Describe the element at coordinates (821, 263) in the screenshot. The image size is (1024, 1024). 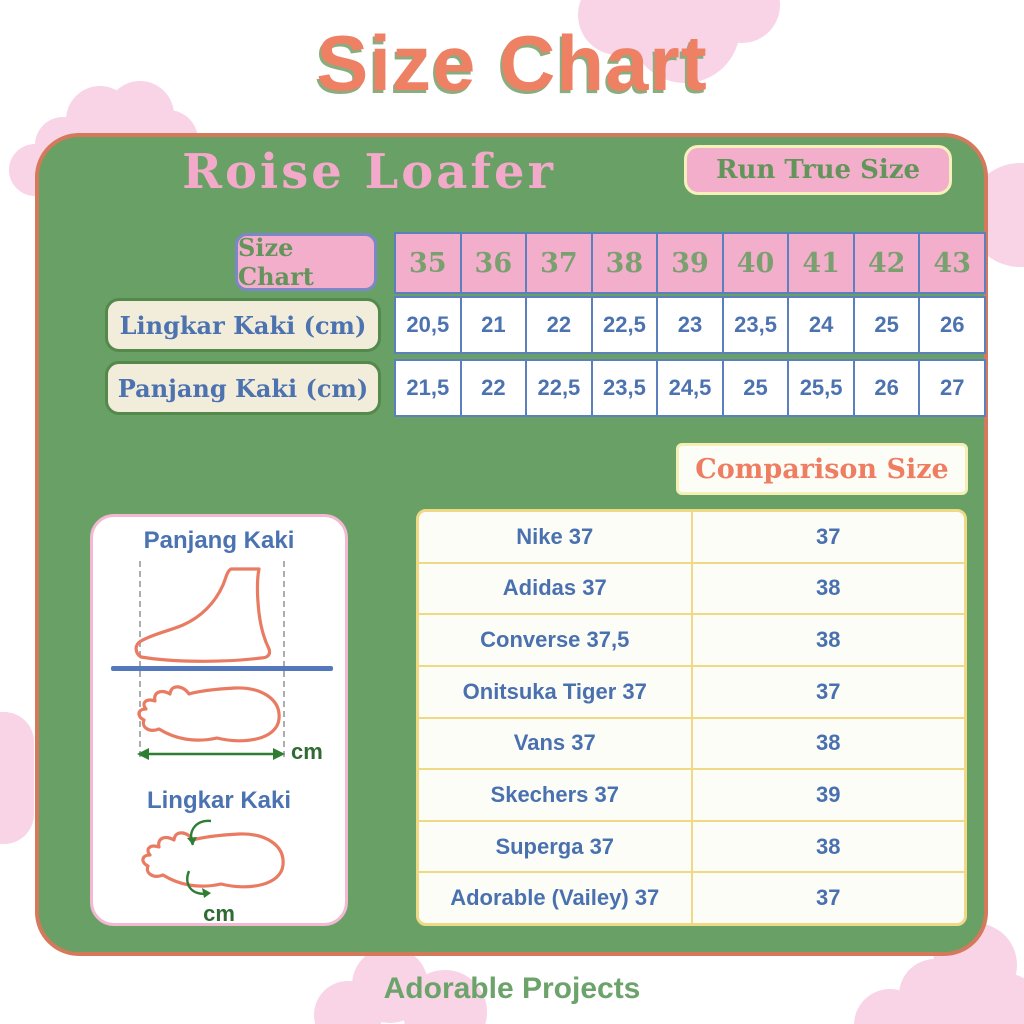
I see `size-header-cell: 41` at that location.